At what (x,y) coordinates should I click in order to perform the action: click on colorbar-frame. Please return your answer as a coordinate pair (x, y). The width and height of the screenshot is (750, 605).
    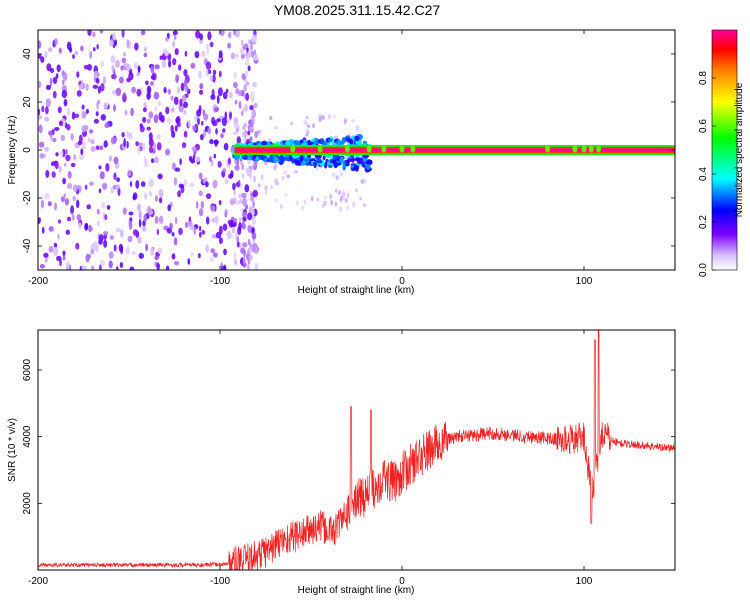
    Looking at the image, I should click on (724, 150).